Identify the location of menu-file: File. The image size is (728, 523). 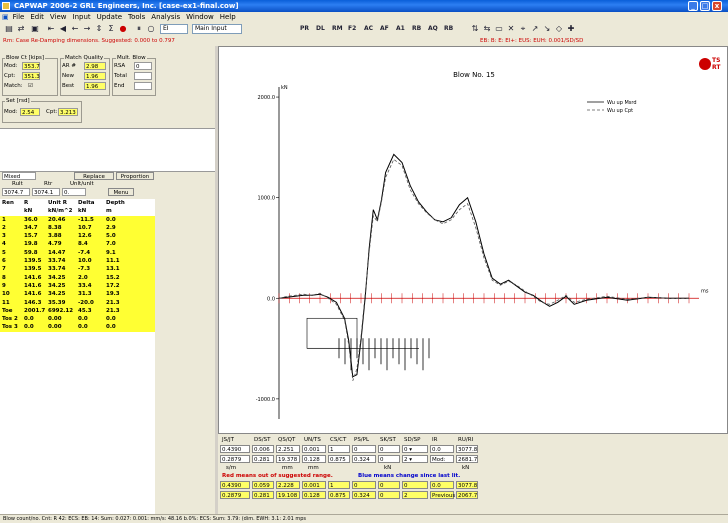
(18, 17).